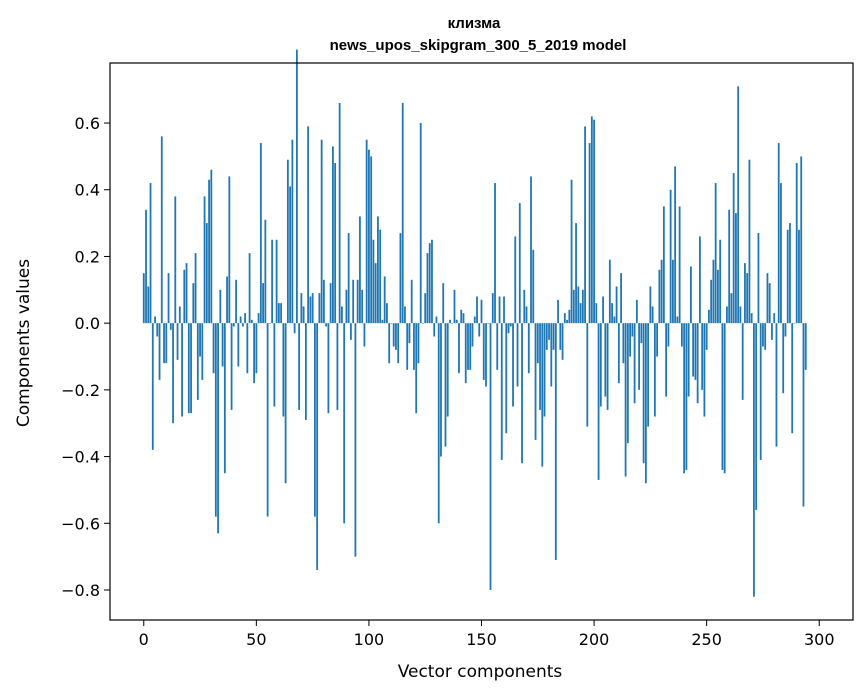 This screenshot has width=867, height=696. What do you see at coordinates (80, 457) in the screenshot?
I see `y-tick-label: −0.4` at bounding box center [80, 457].